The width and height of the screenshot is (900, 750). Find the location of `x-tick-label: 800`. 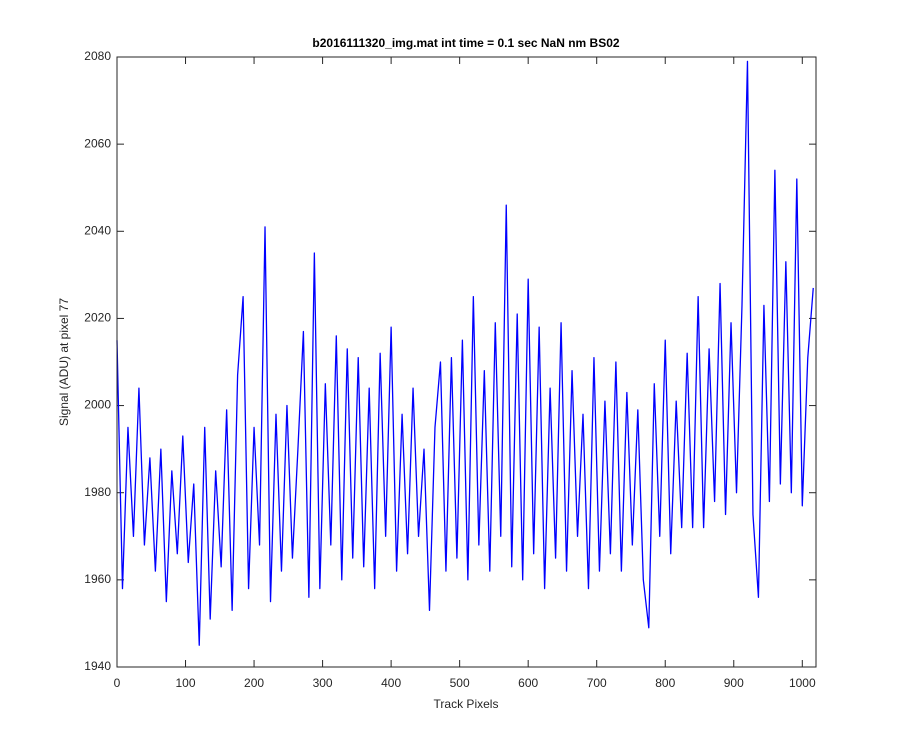

x-tick-label: 800 is located at coordinates (665, 683).